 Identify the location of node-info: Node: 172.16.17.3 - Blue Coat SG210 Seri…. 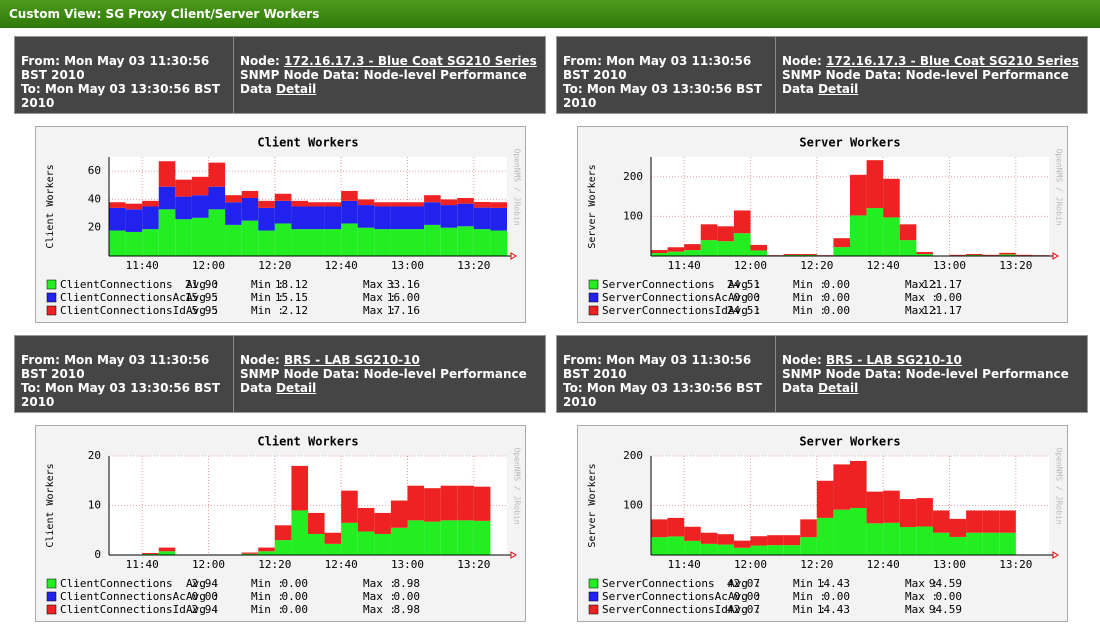
(932, 75).